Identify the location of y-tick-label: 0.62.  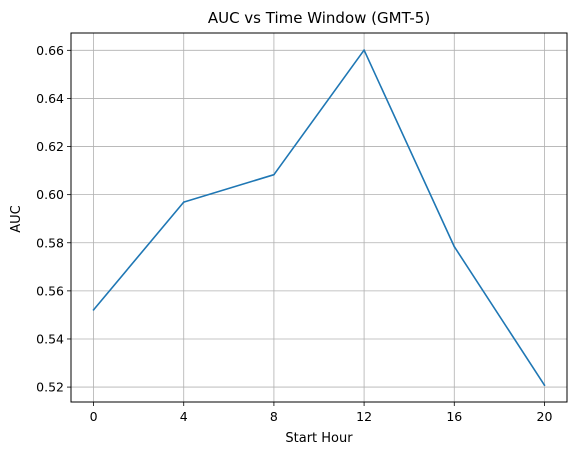
(50, 146).